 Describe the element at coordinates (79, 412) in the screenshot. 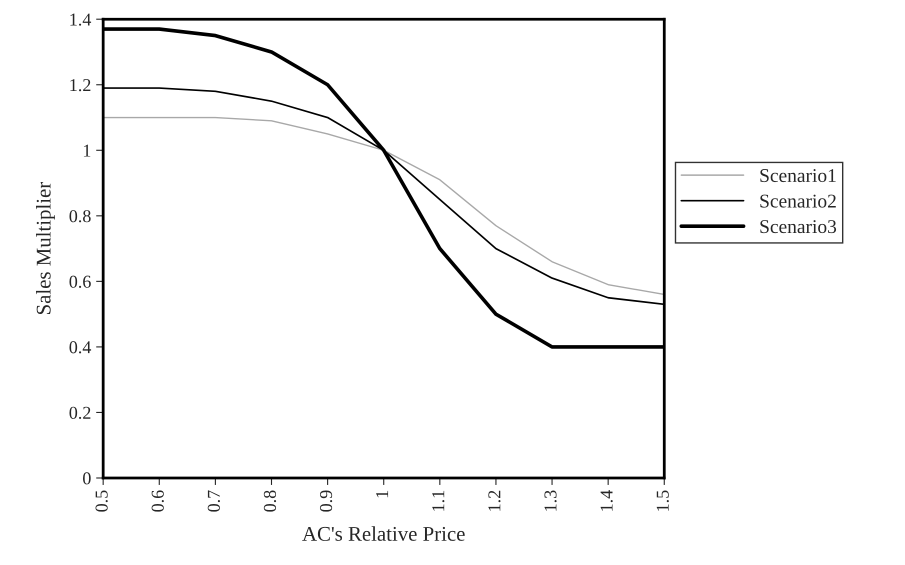

I see `y-tick-label: 0.2` at that location.